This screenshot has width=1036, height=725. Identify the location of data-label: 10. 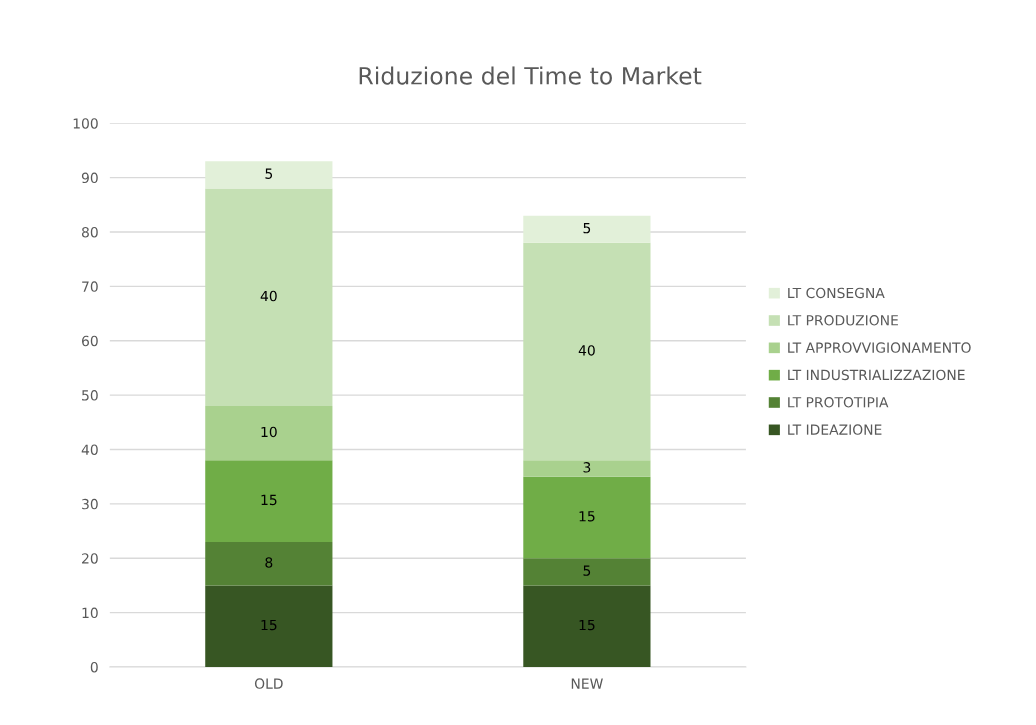
(269, 432).